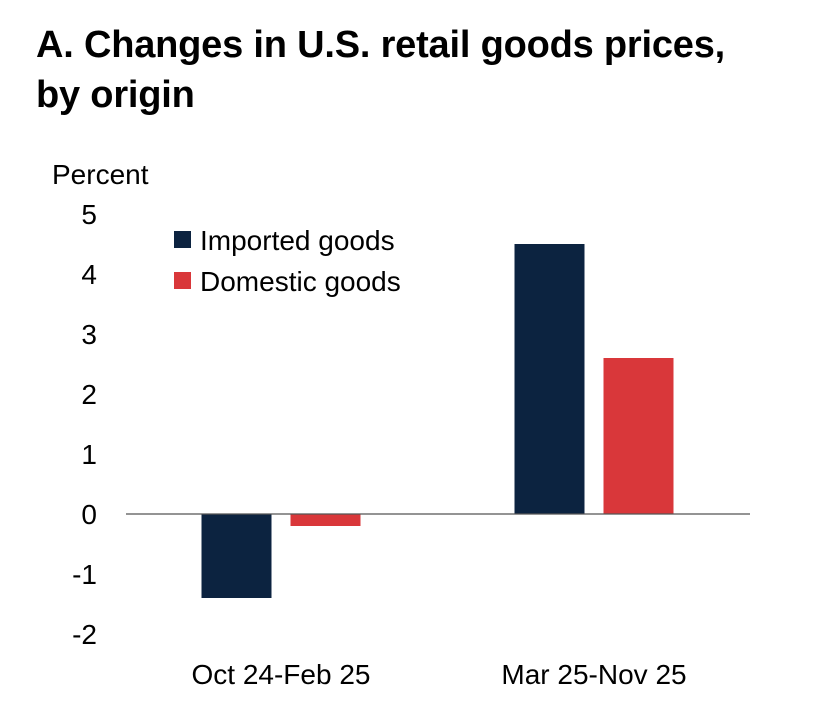 This screenshot has width=824, height=728. I want to click on chart-title-line-2: by origin, so click(115, 95).